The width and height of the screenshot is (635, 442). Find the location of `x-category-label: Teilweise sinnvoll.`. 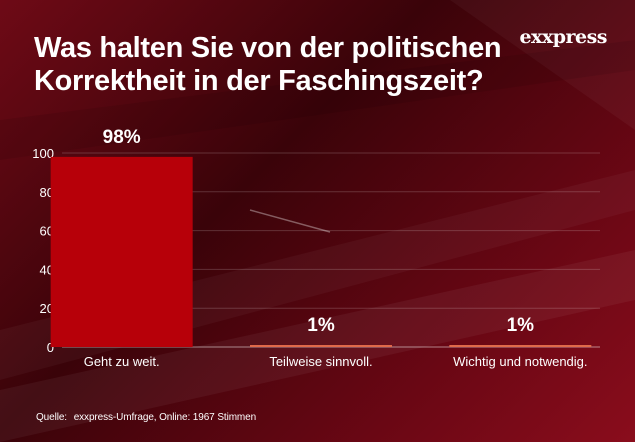

x-category-label: Teilweise sinnvoll. is located at coordinates (320, 361).